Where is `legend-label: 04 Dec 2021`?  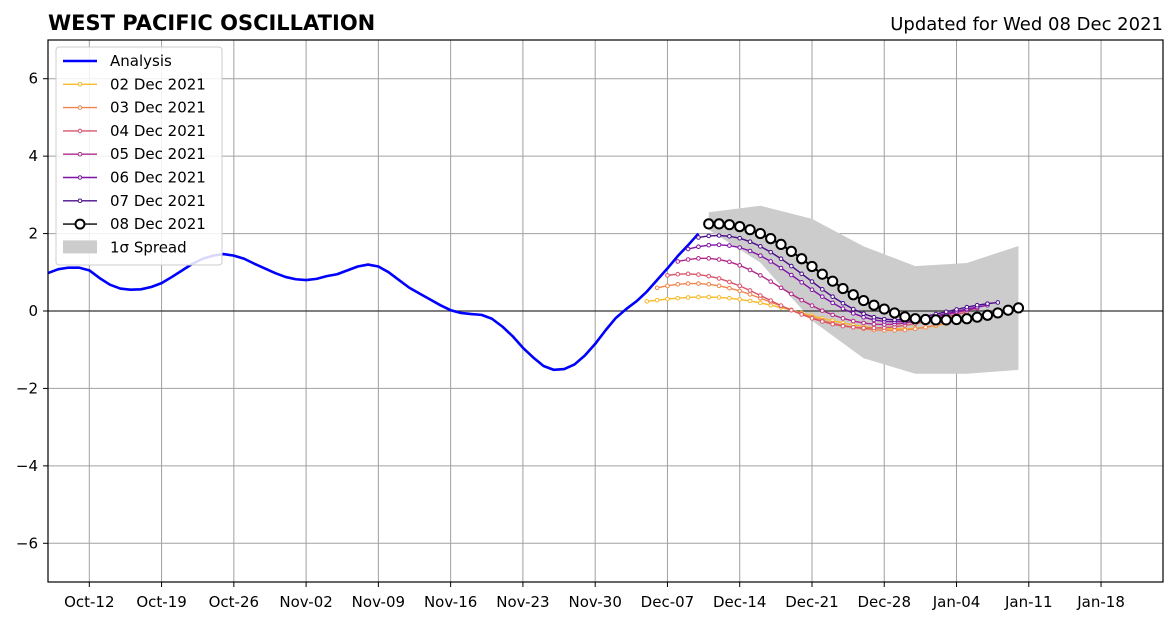
legend-label: 04 Dec 2021 is located at coordinates (158, 131).